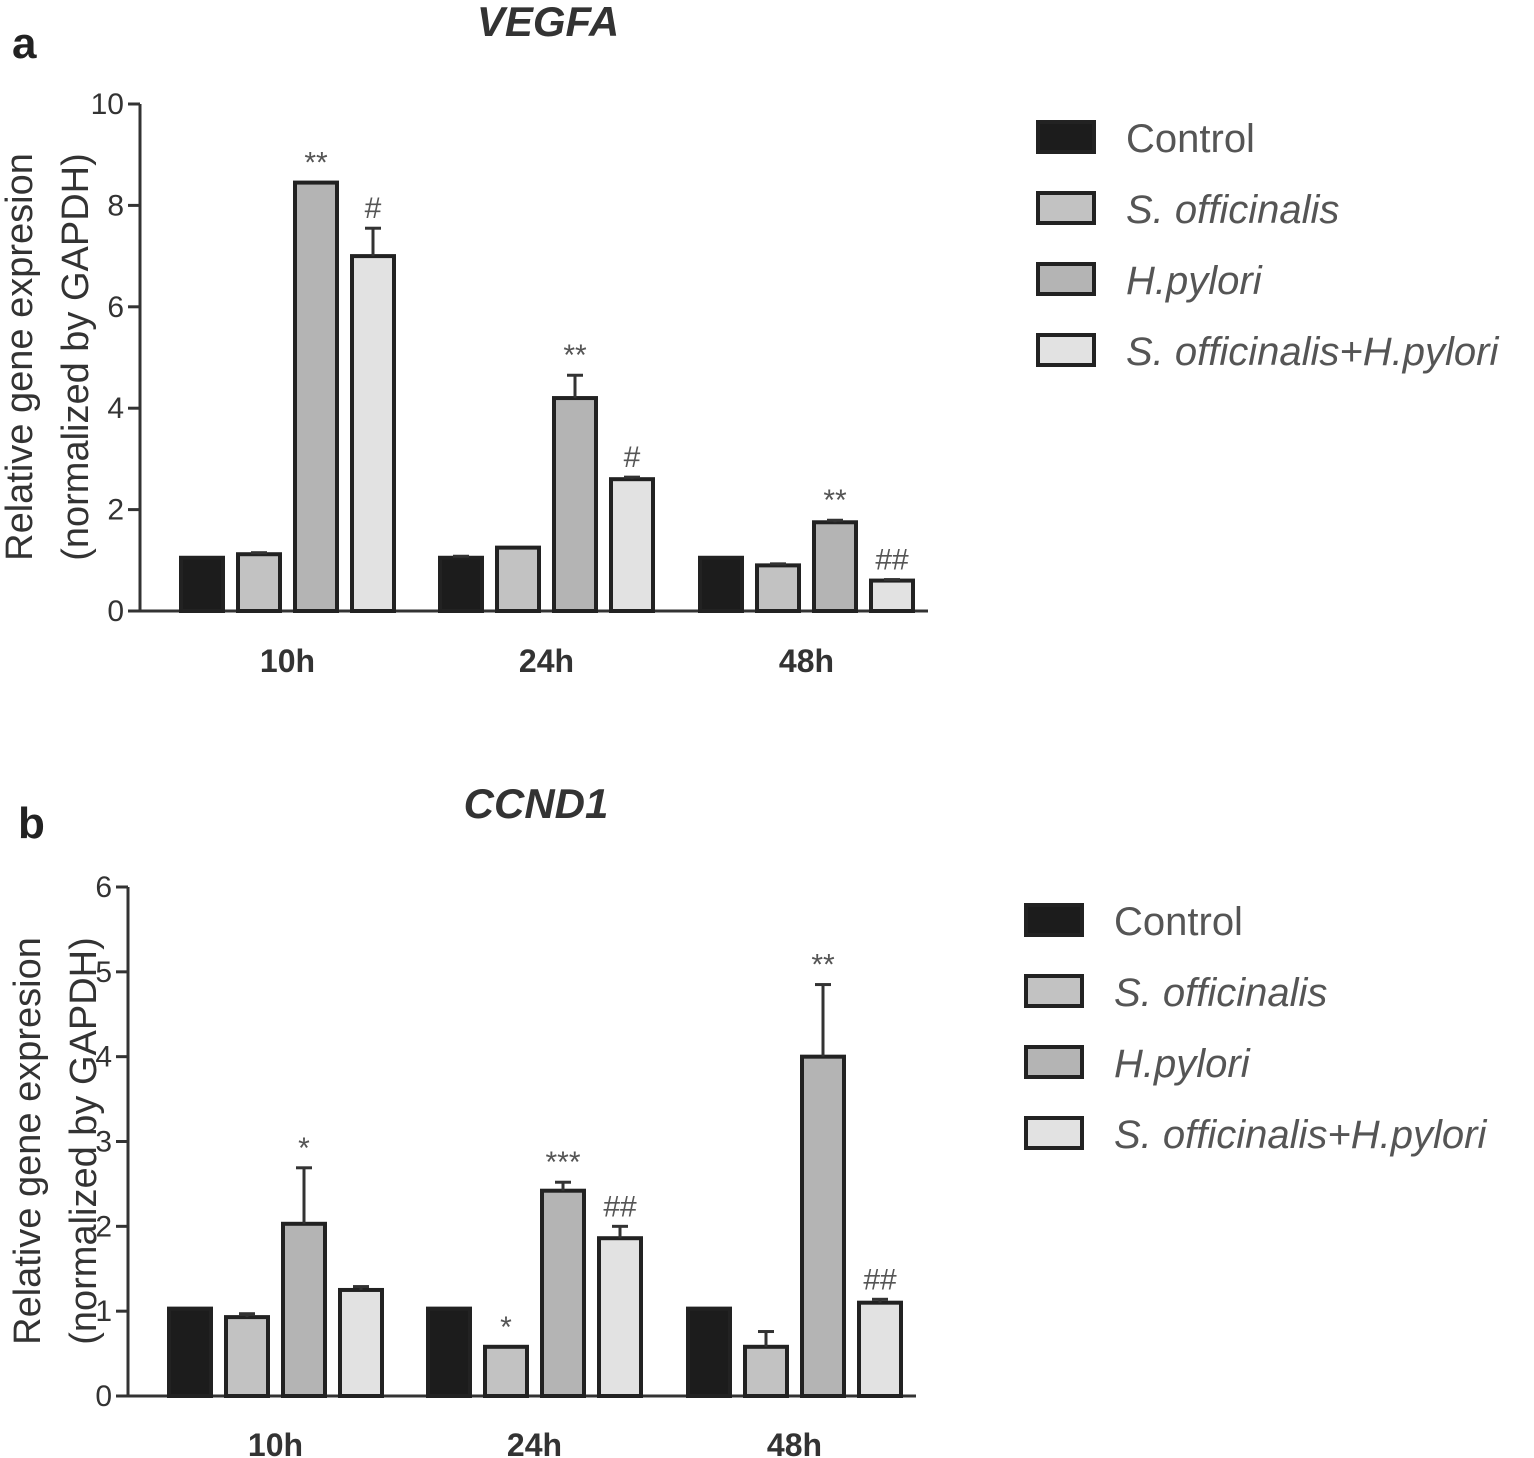 This screenshot has width=1534, height=1458. I want to click on y-tick-label: 5, so click(103, 972).